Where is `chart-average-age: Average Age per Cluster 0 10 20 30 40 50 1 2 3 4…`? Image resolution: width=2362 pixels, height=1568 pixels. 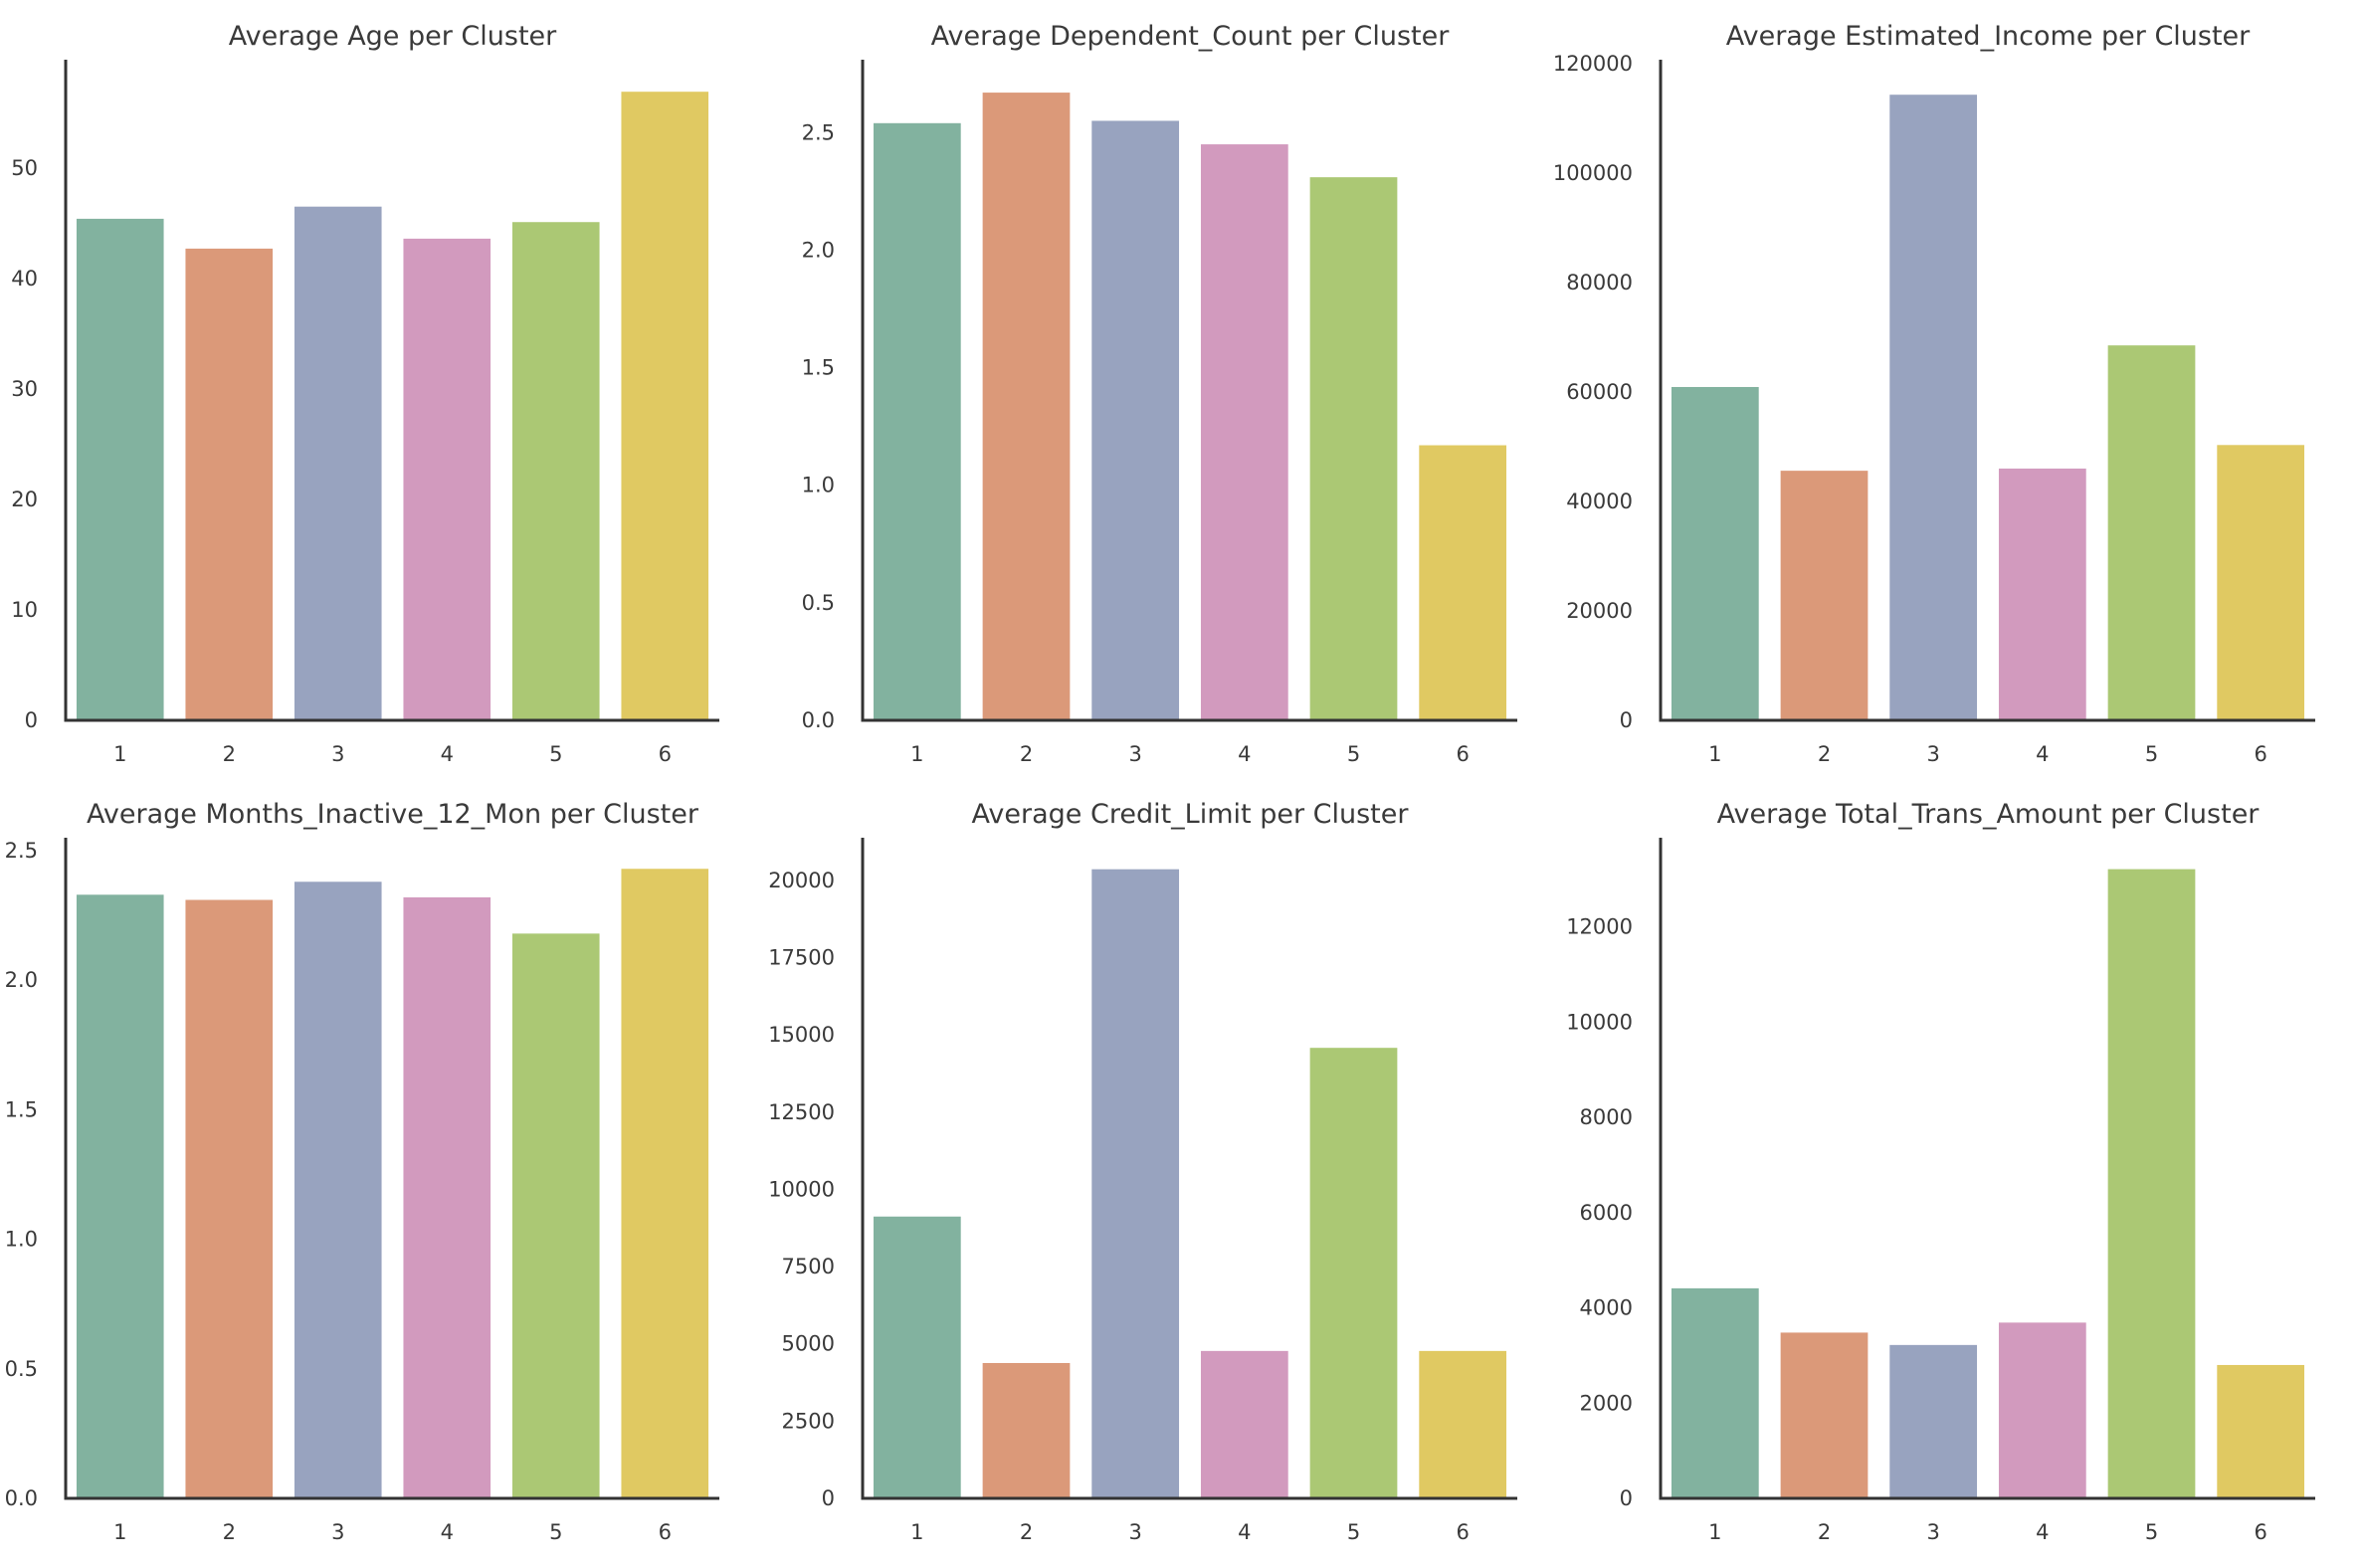 chart-average-age: Average Age per Cluster 0 10 20 30 40 50 1 2 3 4… is located at coordinates (365, 393).